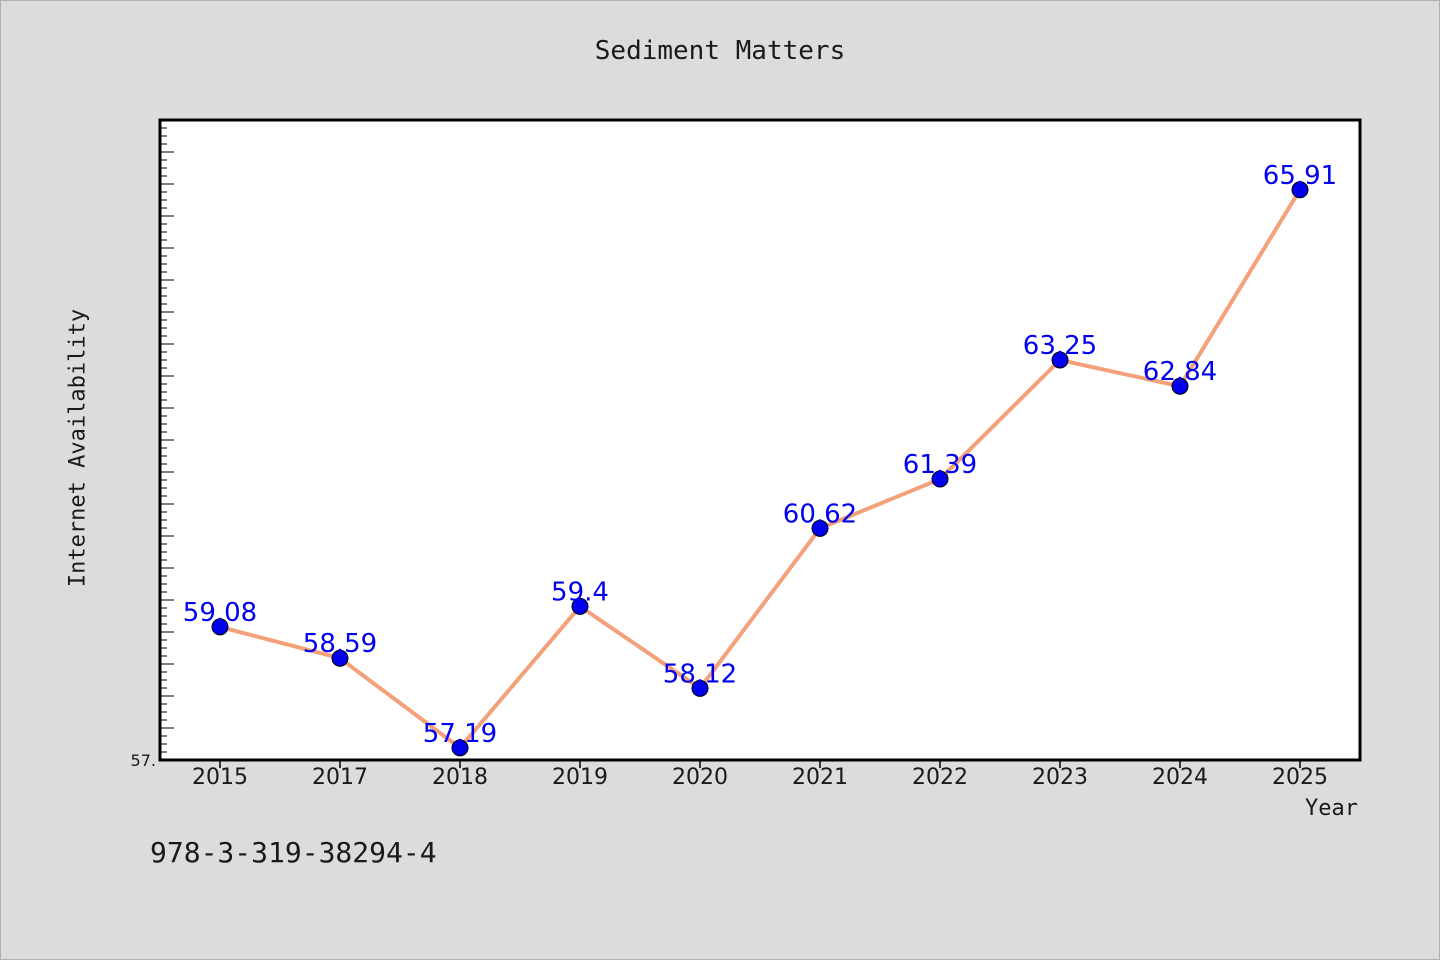 This screenshot has width=1440, height=960. Describe the element at coordinates (460, 777) in the screenshot. I see `x-tick-label: 2018` at that location.